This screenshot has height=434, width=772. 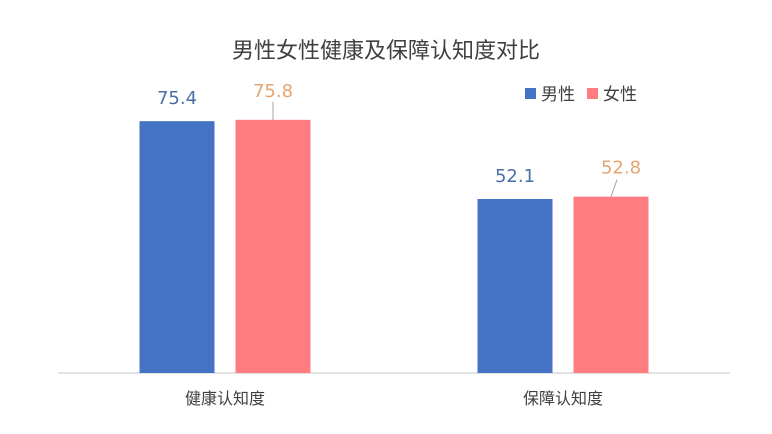 What do you see at coordinates (558, 95) in the screenshot?
I see `legend-label-male: 男性` at bounding box center [558, 95].